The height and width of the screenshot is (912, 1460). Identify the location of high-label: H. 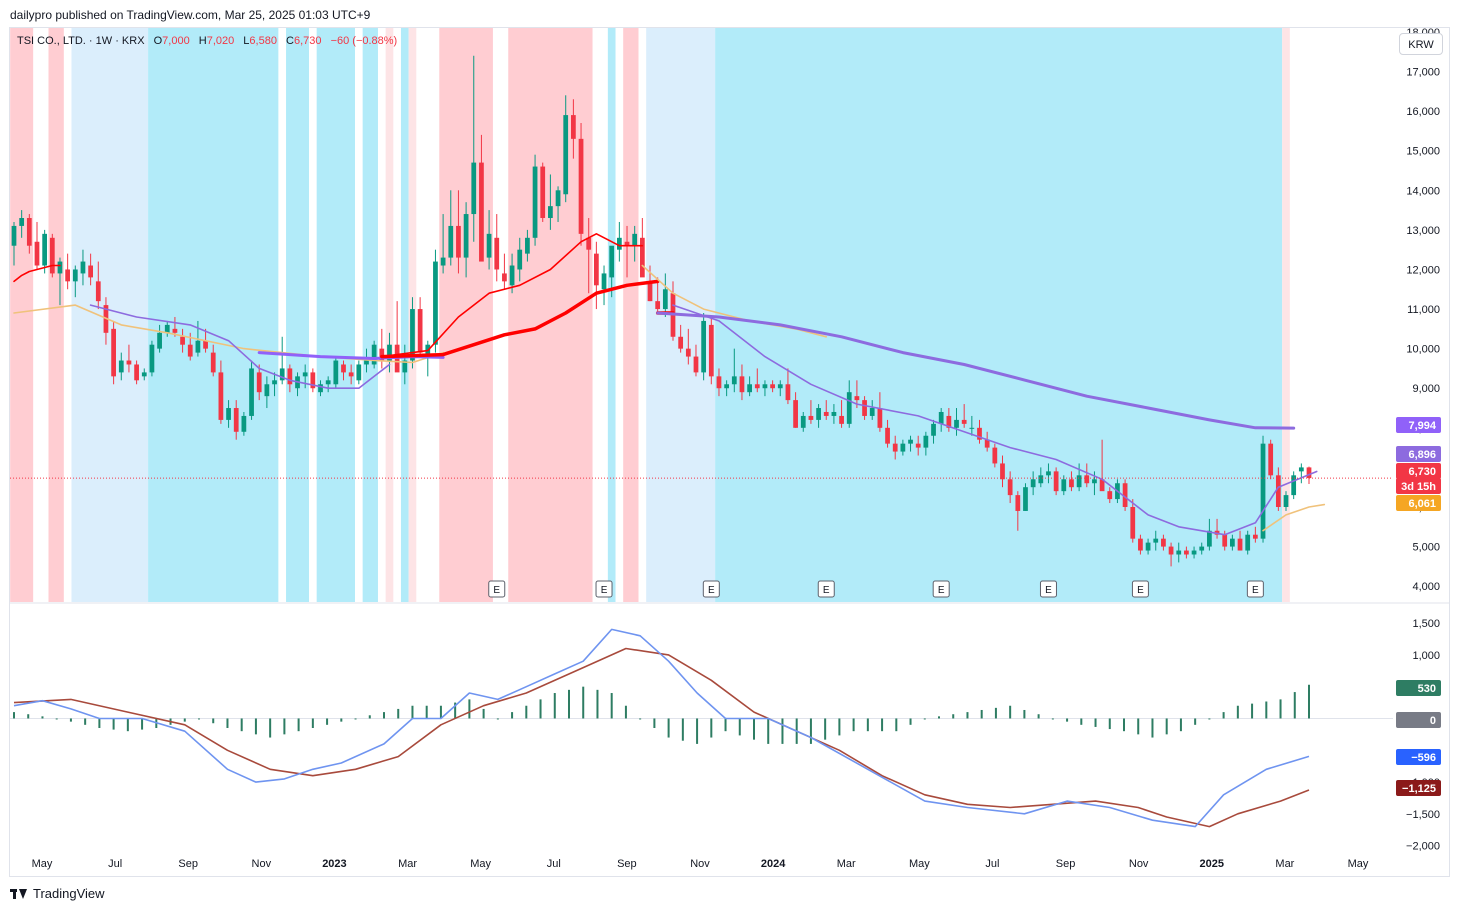
(202, 41).